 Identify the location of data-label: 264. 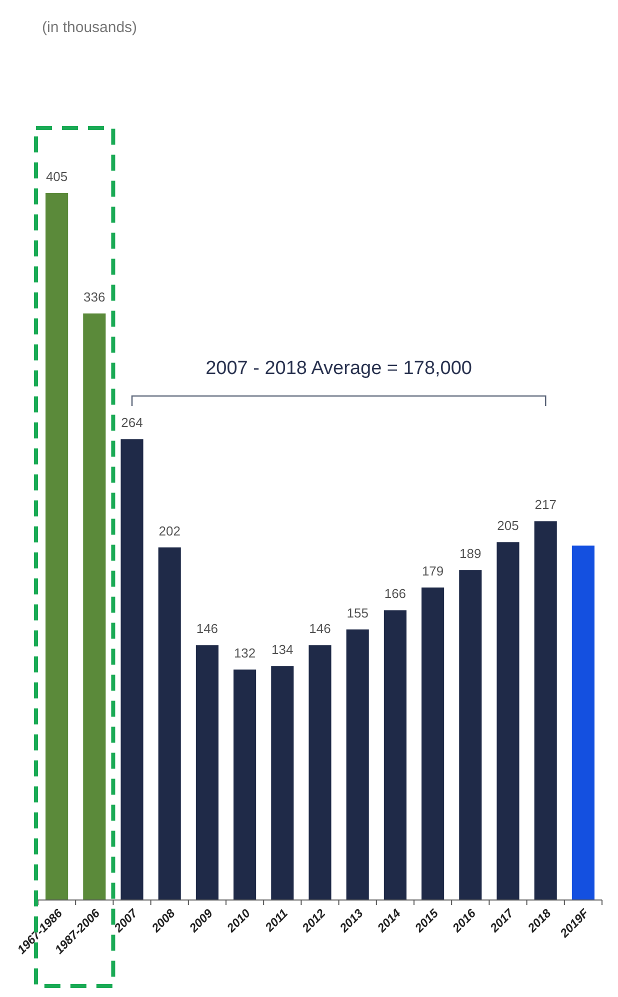
(132, 422).